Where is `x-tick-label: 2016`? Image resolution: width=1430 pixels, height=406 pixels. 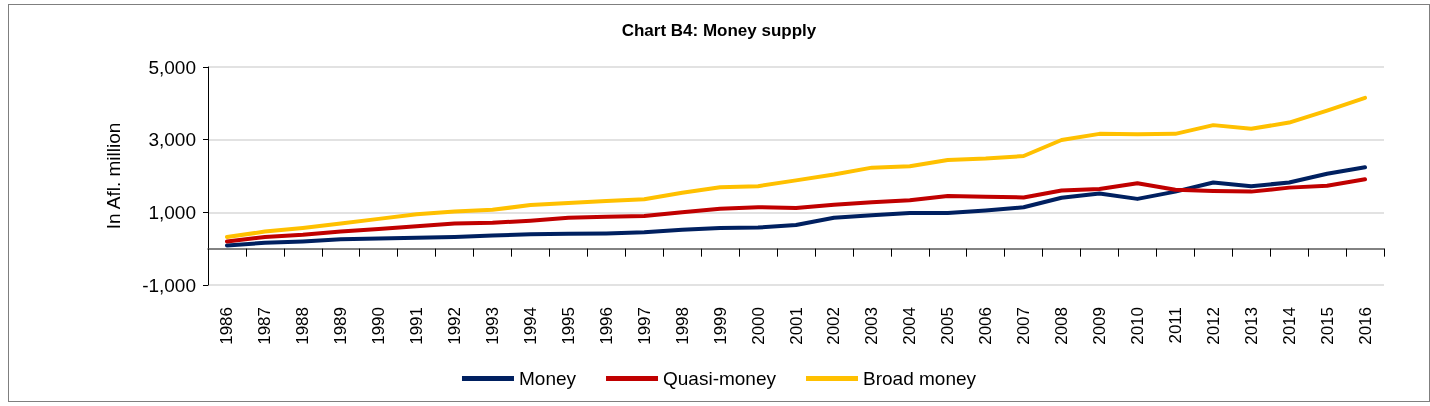
x-tick-label: 2016 is located at coordinates (1365, 326).